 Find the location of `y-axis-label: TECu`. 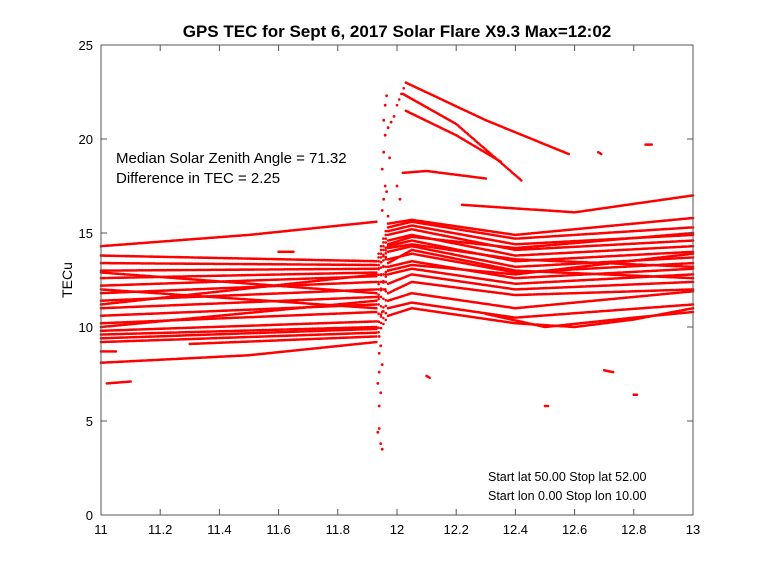

y-axis-label: TECu is located at coordinates (67, 280).